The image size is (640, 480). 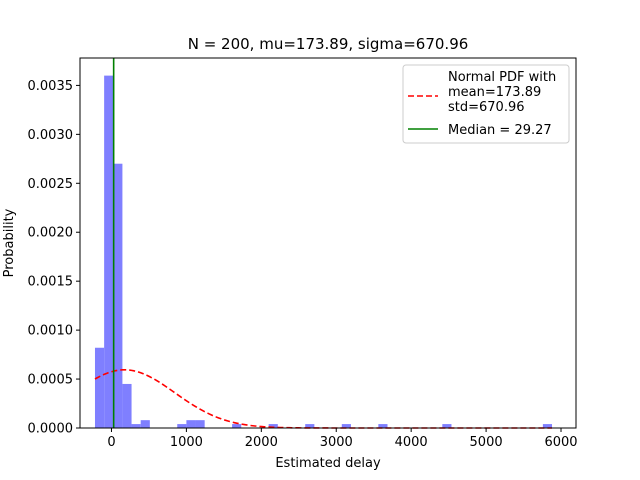 I want to click on x-tick-label: 4000, so click(x=411, y=442).